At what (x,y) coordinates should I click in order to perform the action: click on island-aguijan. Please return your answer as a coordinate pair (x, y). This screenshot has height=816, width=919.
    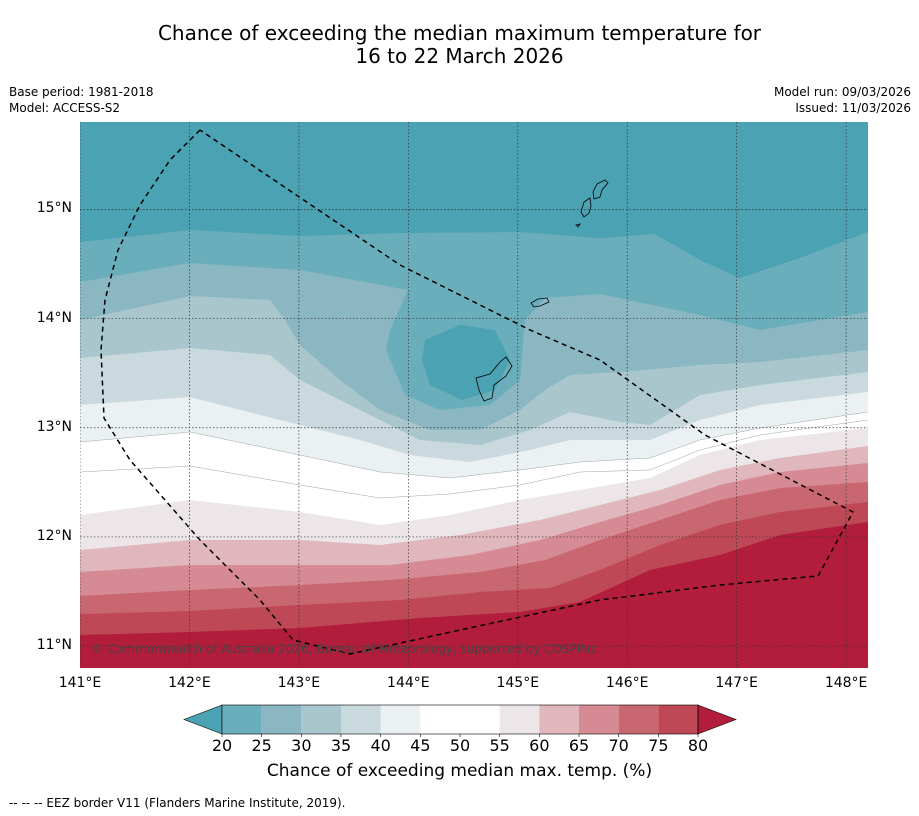
    Looking at the image, I should click on (578, 225).